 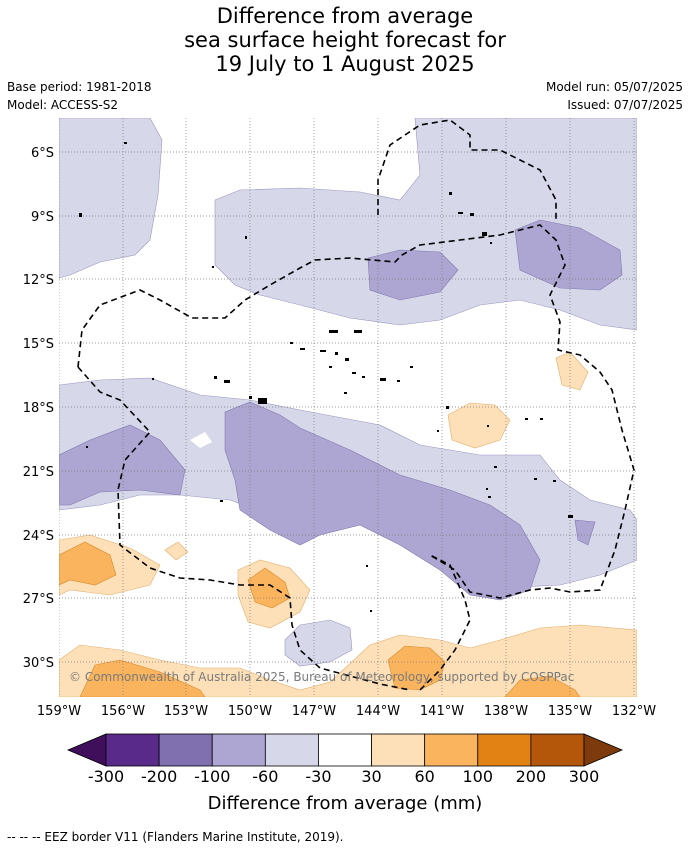 What do you see at coordinates (318, 776) in the screenshot?
I see `colorbar-tick-label: -30` at bounding box center [318, 776].